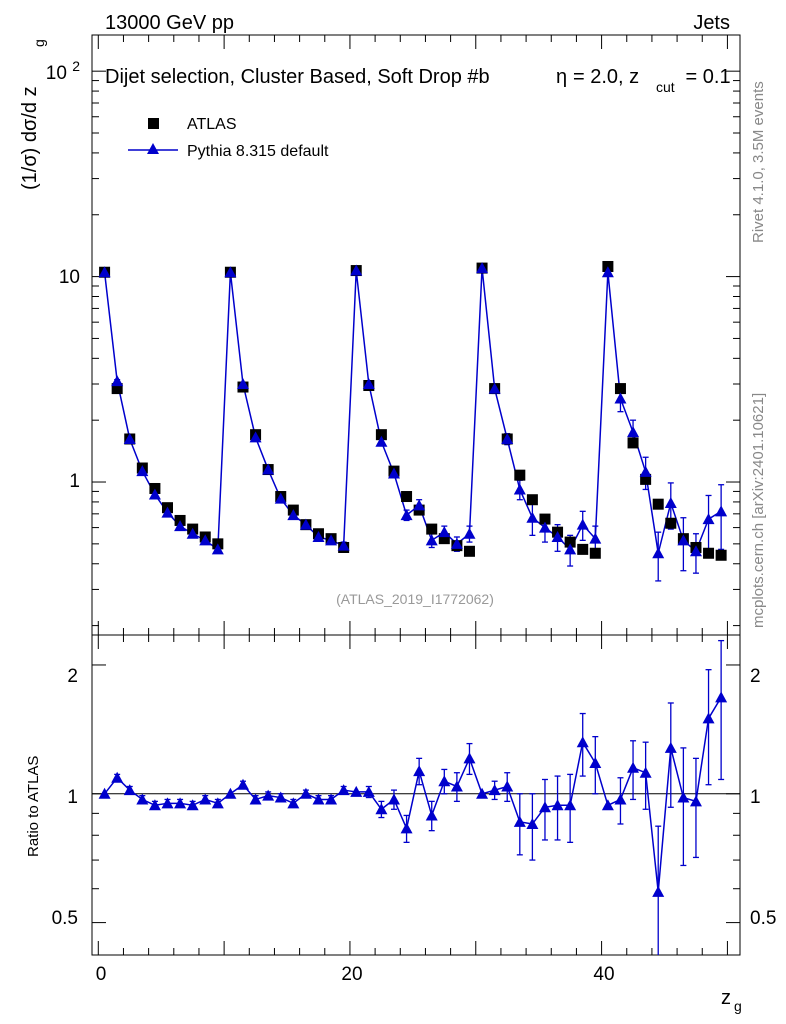 This screenshot has height=1024, width=786. What do you see at coordinates (606, 77) in the screenshot?
I see `plot-title-suffix: = 2.0, z` at bounding box center [606, 77].